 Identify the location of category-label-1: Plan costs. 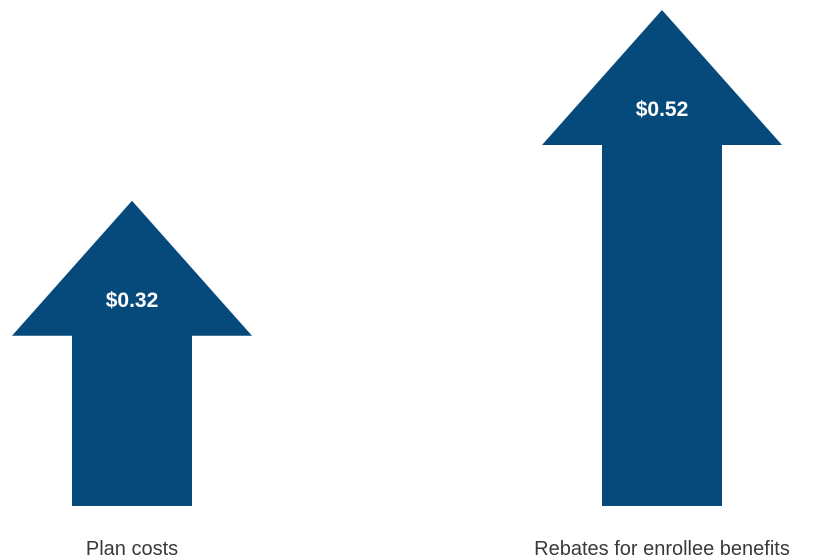
(132, 548).